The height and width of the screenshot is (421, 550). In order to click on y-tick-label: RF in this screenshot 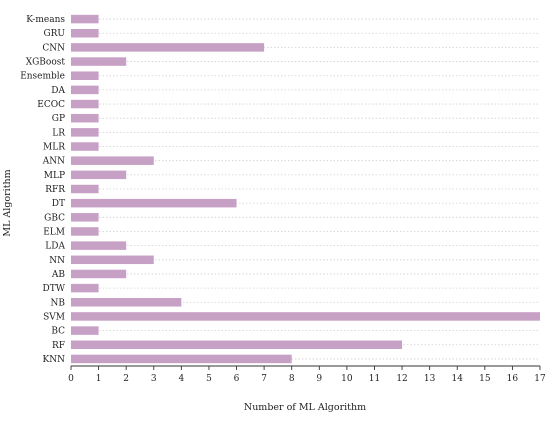, I will do `click(58, 346)`.